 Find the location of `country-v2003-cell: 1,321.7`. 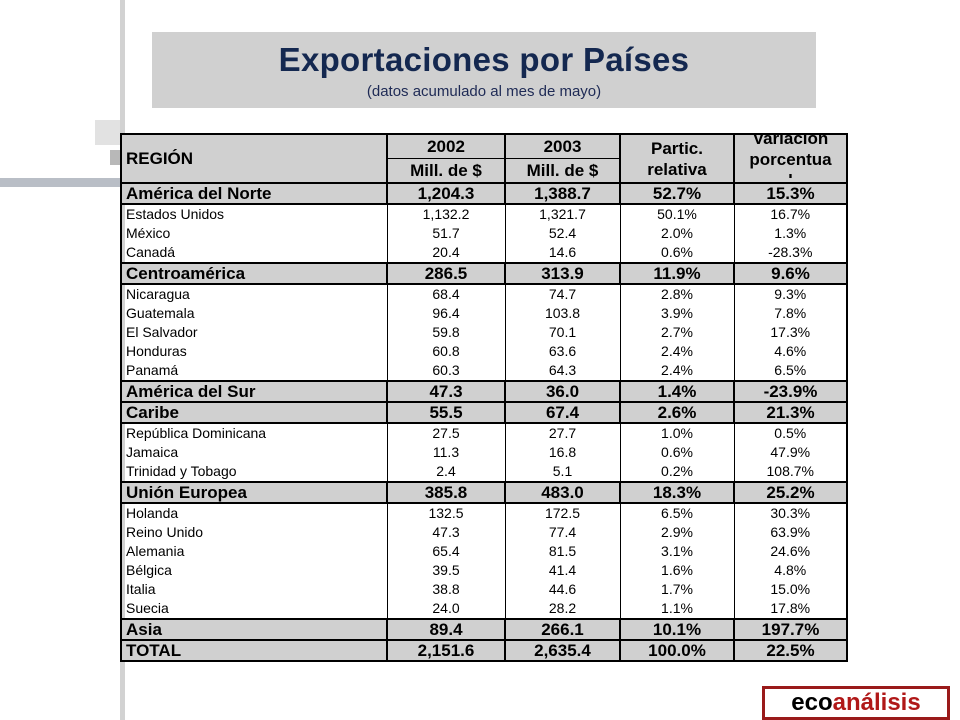

country-v2003-cell: 1,321.7 is located at coordinates (562, 214).